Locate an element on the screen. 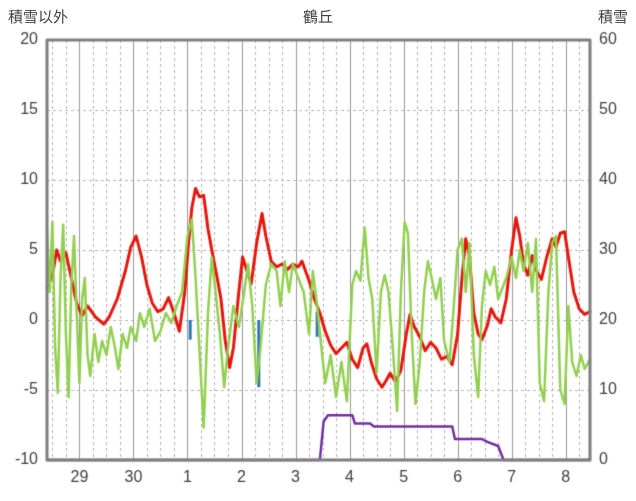  chart-header: 積雪以外 鶴丘 積雪 is located at coordinates (318, 17).